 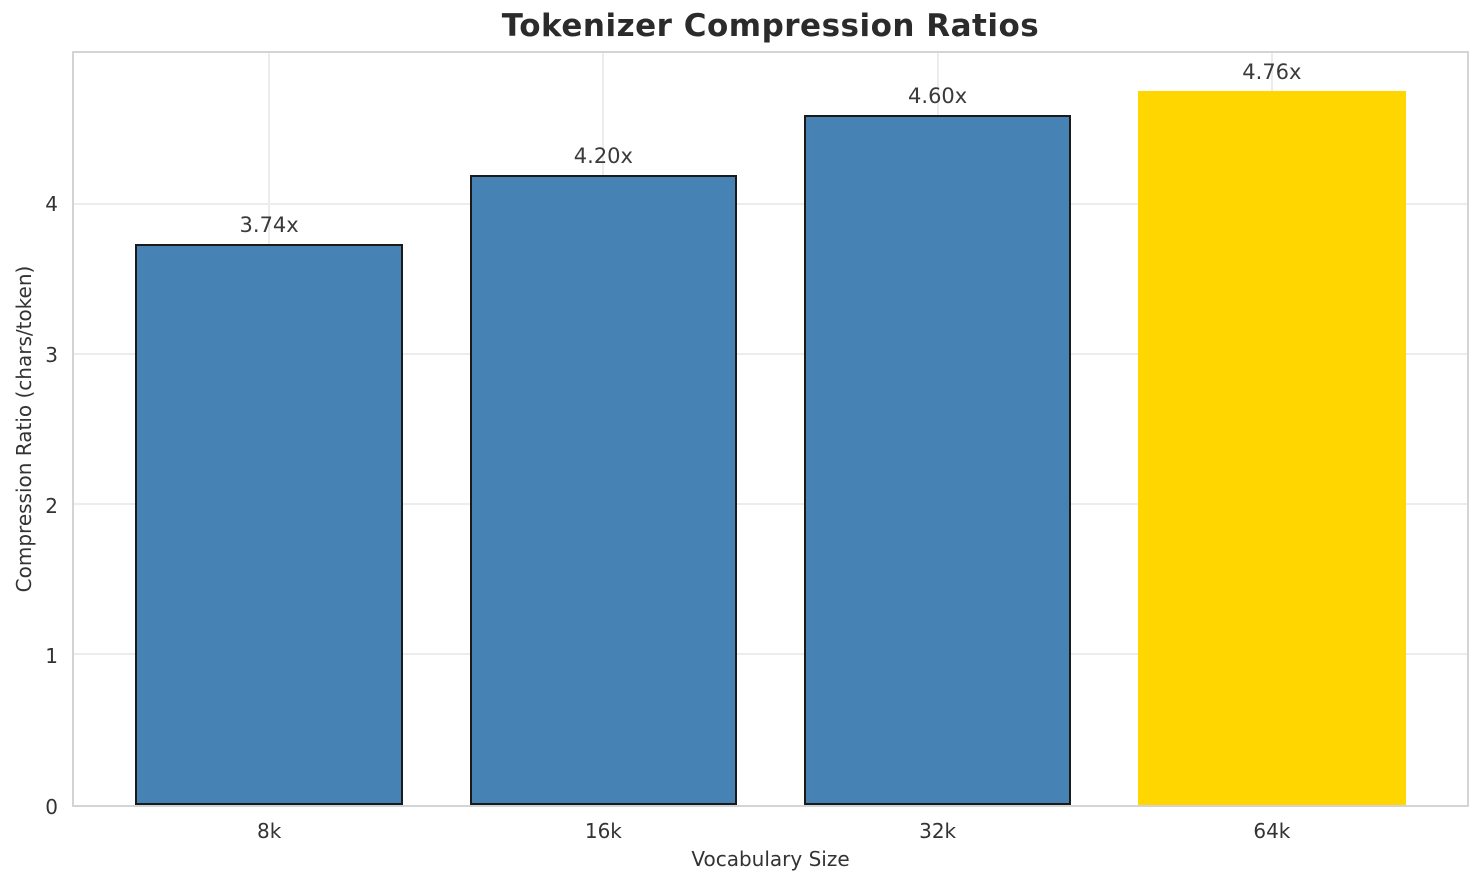 What do you see at coordinates (938, 831) in the screenshot?
I see `x-tick-label-32k: 32k` at bounding box center [938, 831].